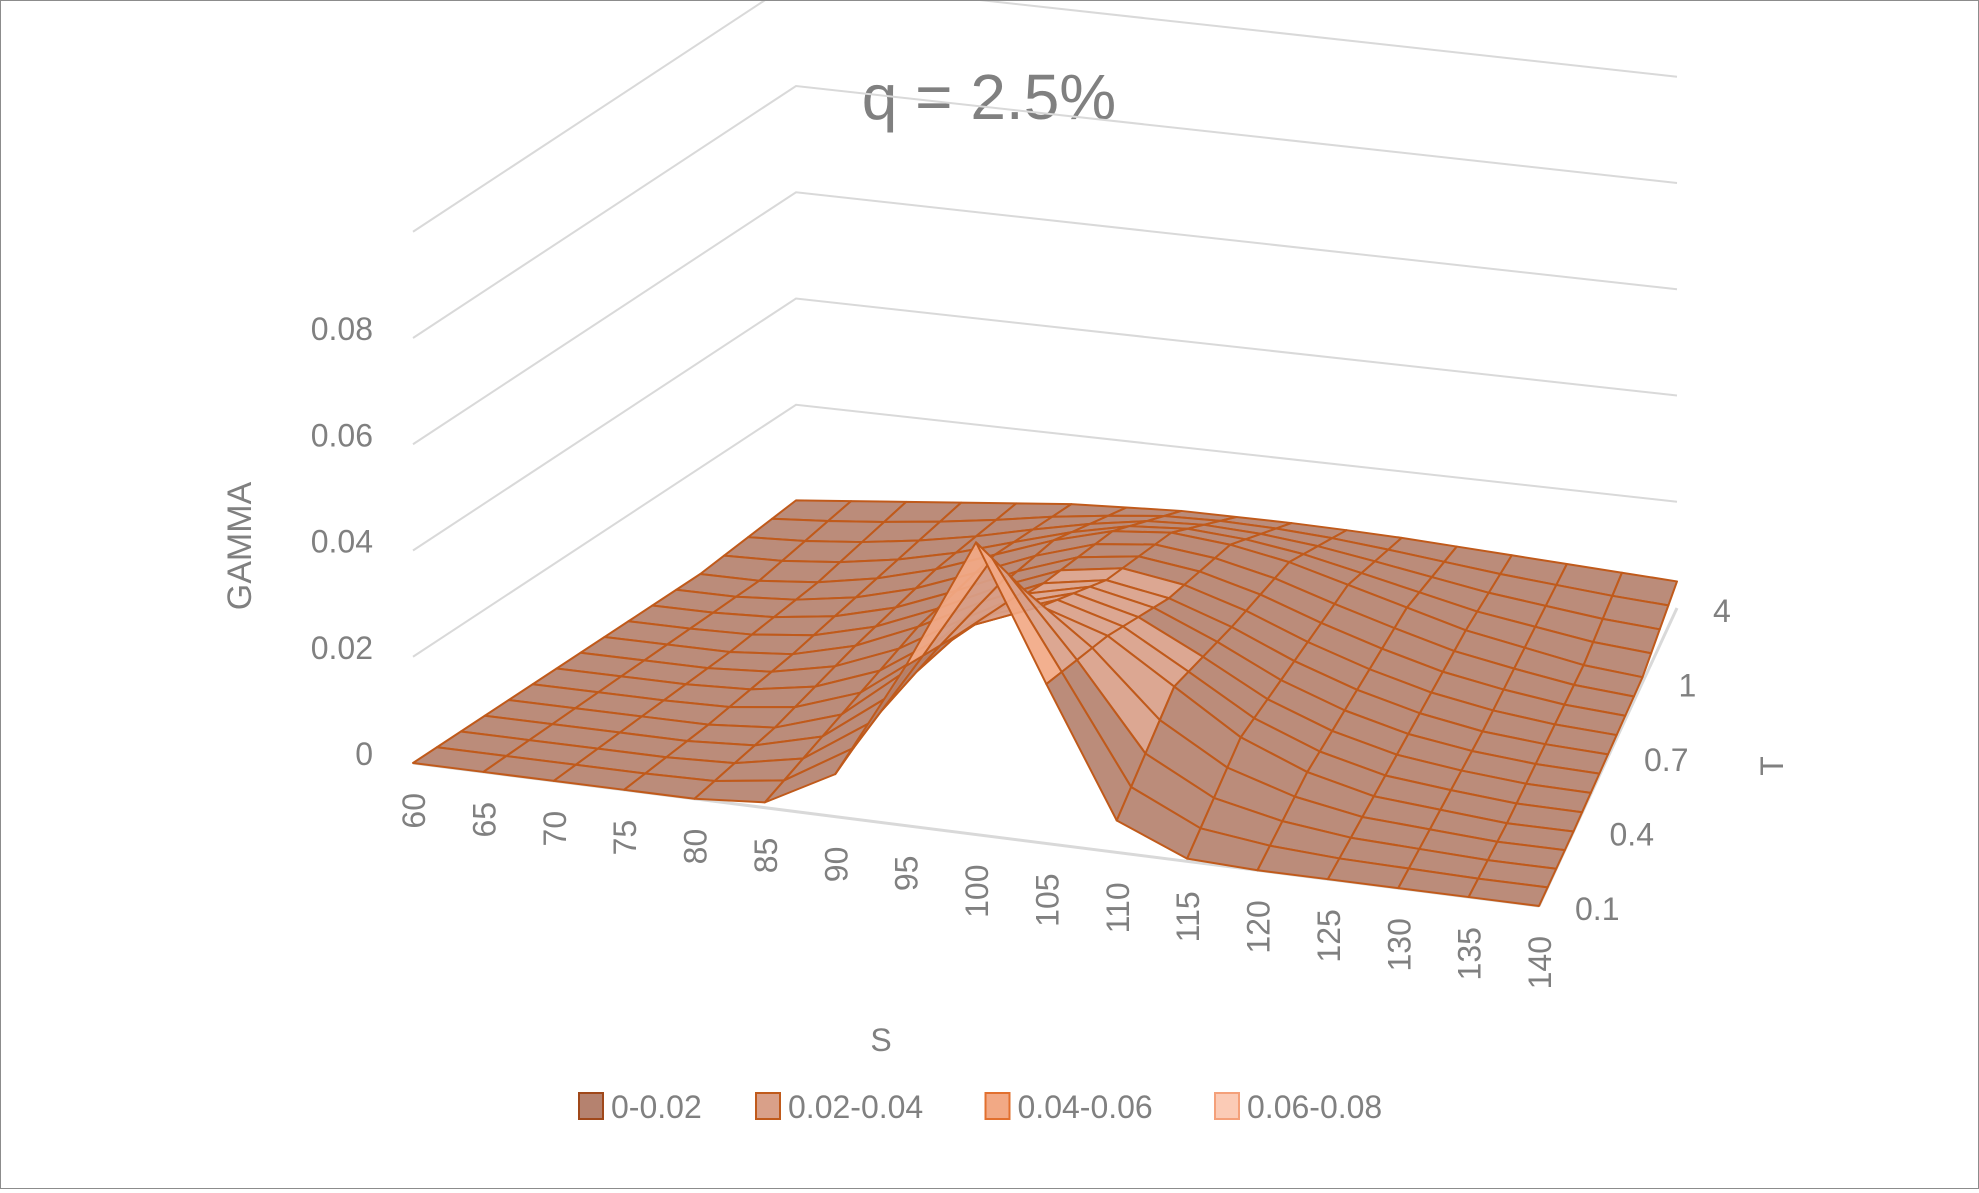 This screenshot has height=1193, width=1979. What do you see at coordinates (555, 829) in the screenshot?
I see `x-tick-label: 70` at bounding box center [555, 829].